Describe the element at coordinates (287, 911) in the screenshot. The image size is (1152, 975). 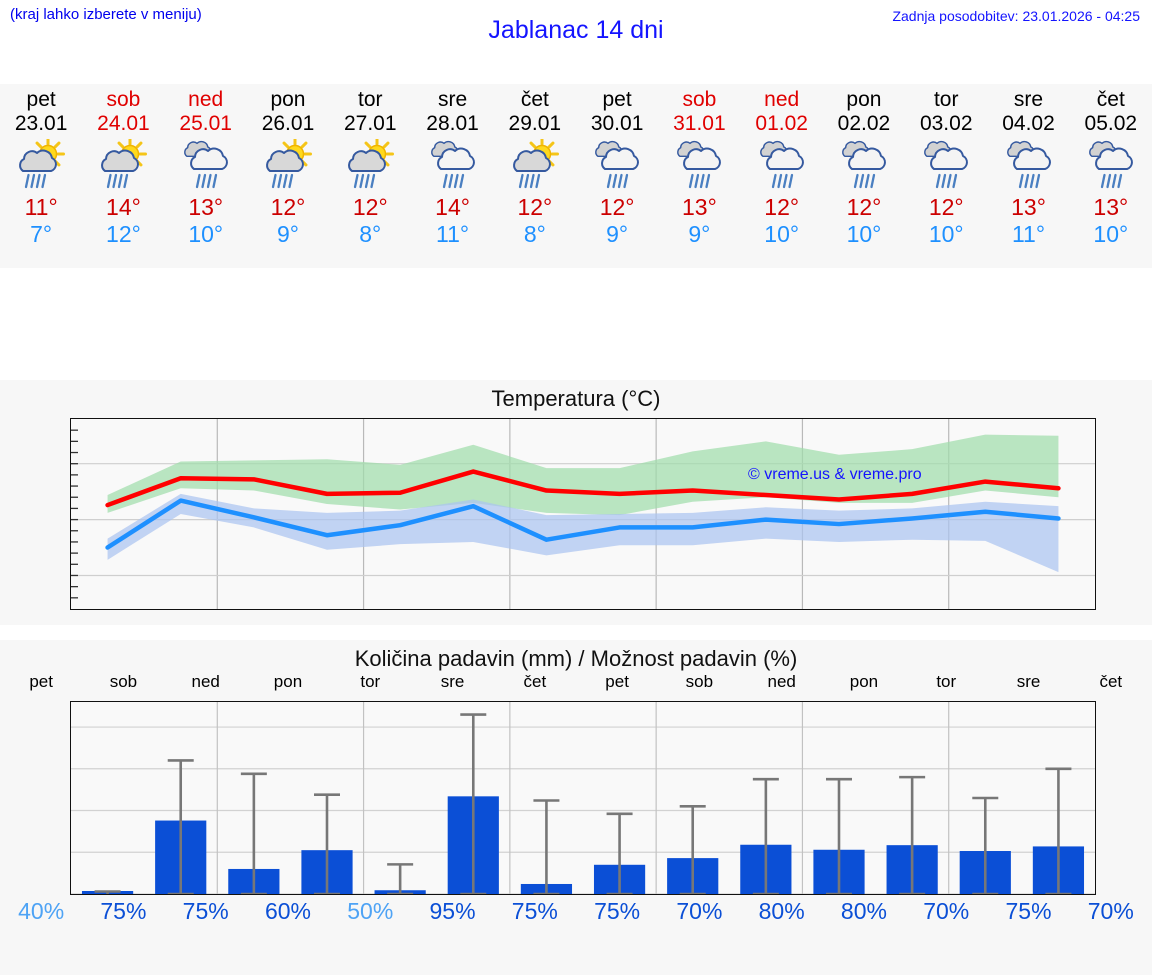
I see `precipitation-probability-label: 60%` at that location.